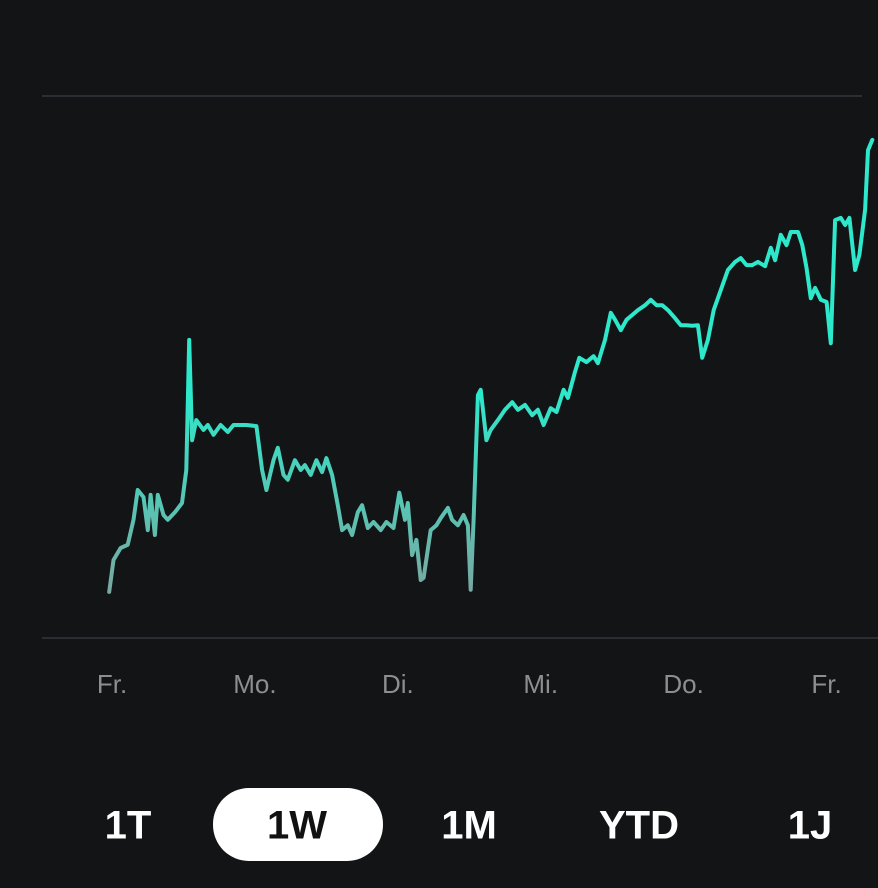 The height and width of the screenshot is (888, 878). I want to click on range-button-label: 1W, so click(297, 826).